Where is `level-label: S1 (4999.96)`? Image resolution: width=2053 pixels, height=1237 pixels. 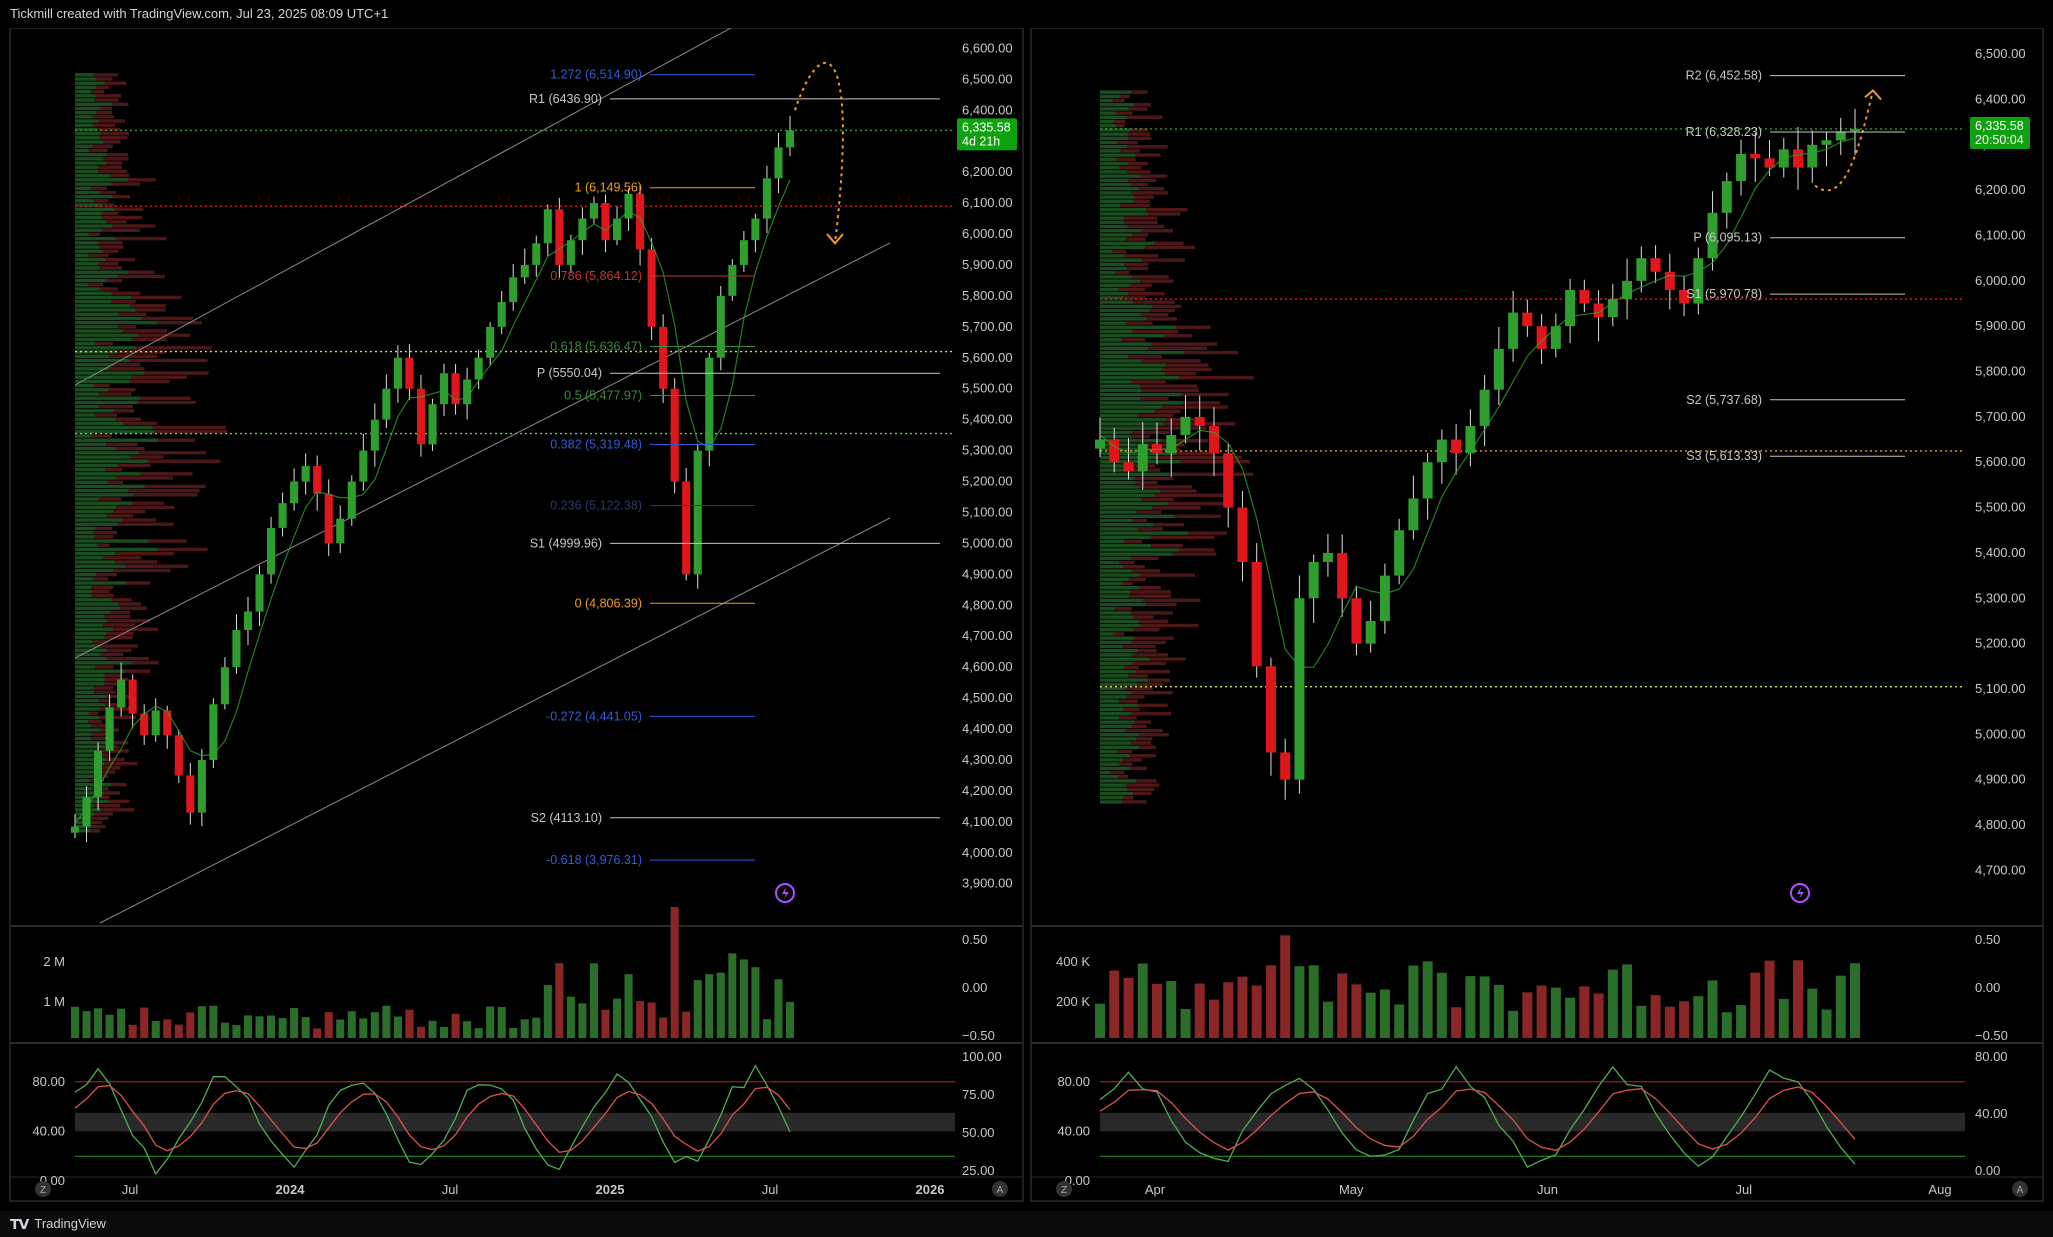 level-label: S1 (4999.96) is located at coordinates (566, 543).